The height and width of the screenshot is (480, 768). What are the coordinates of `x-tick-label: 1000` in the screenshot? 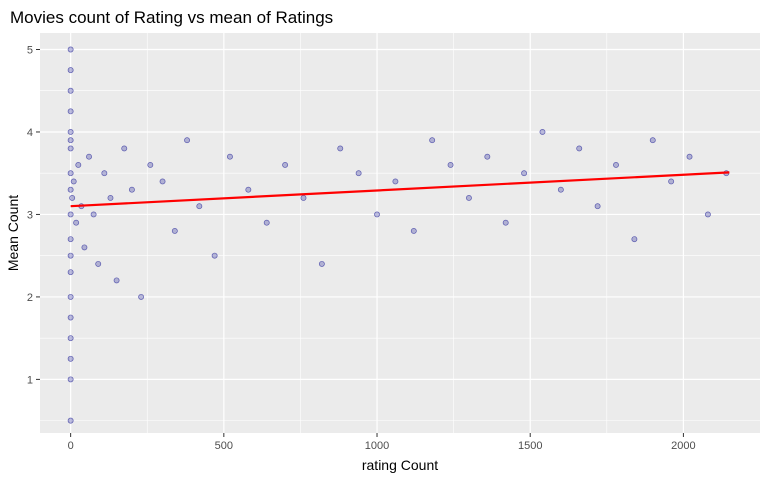 It's located at (377, 446).